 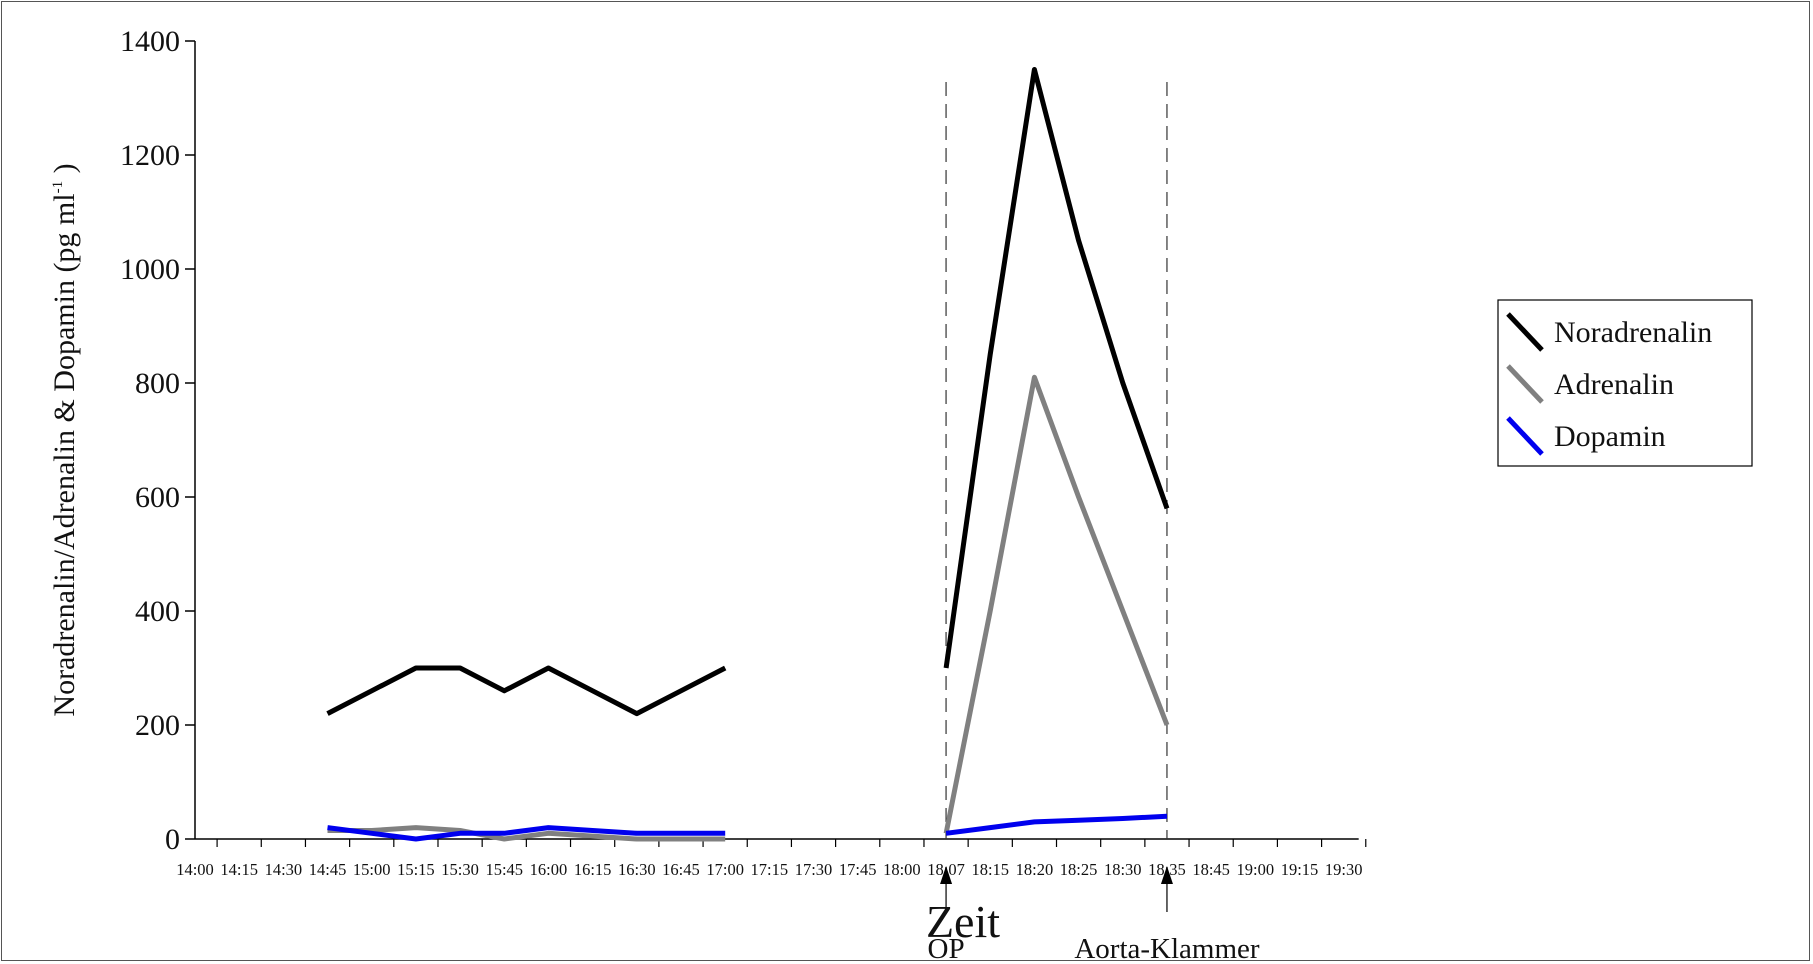 What do you see at coordinates (963, 921) in the screenshot?
I see `x-axis-label: Zeit` at bounding box center [963, 921].